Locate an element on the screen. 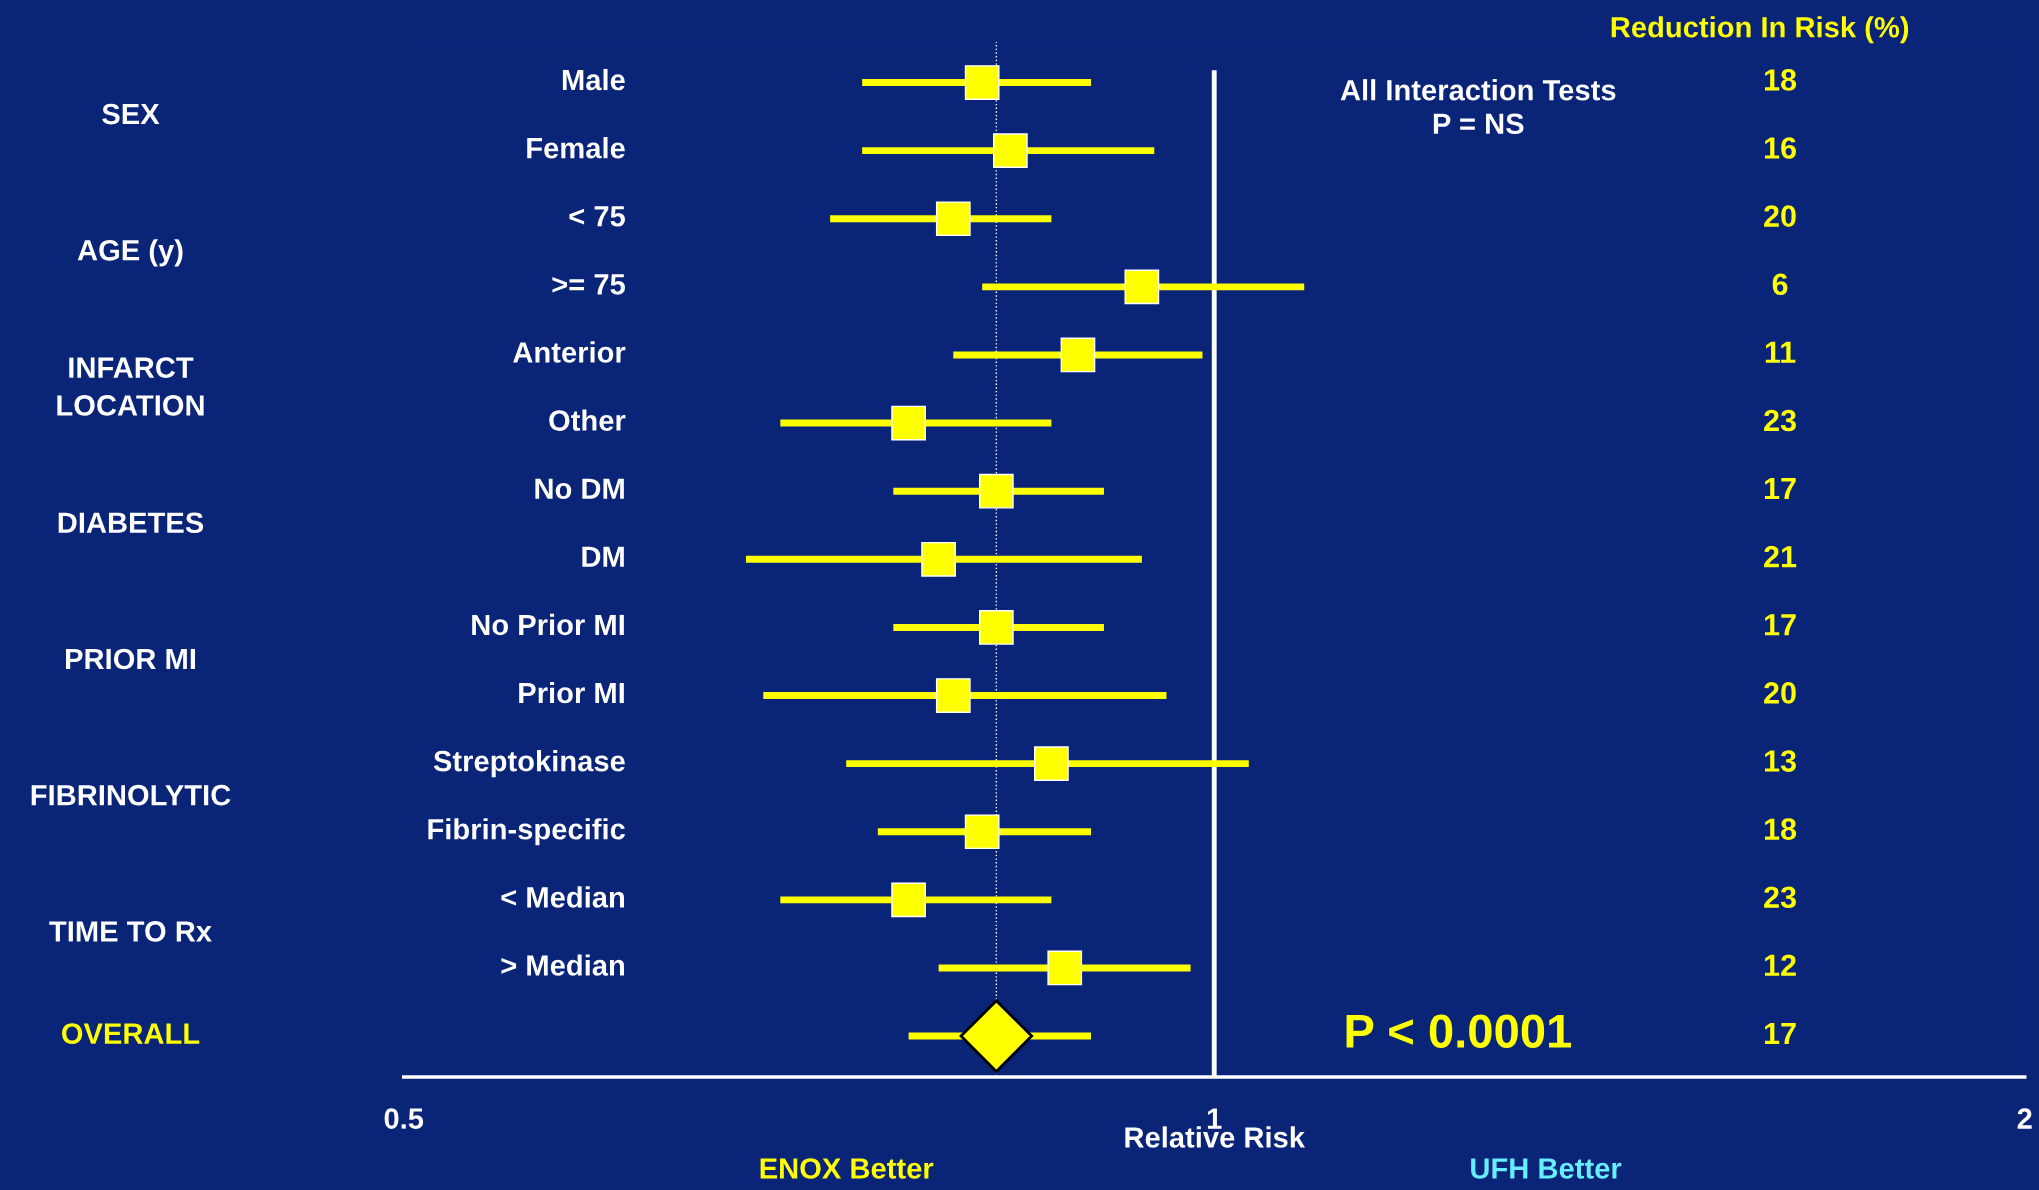 The width and height of the screenshot is (2039, 1190). text: ENOX Better is located at coordinates (847, 1168).